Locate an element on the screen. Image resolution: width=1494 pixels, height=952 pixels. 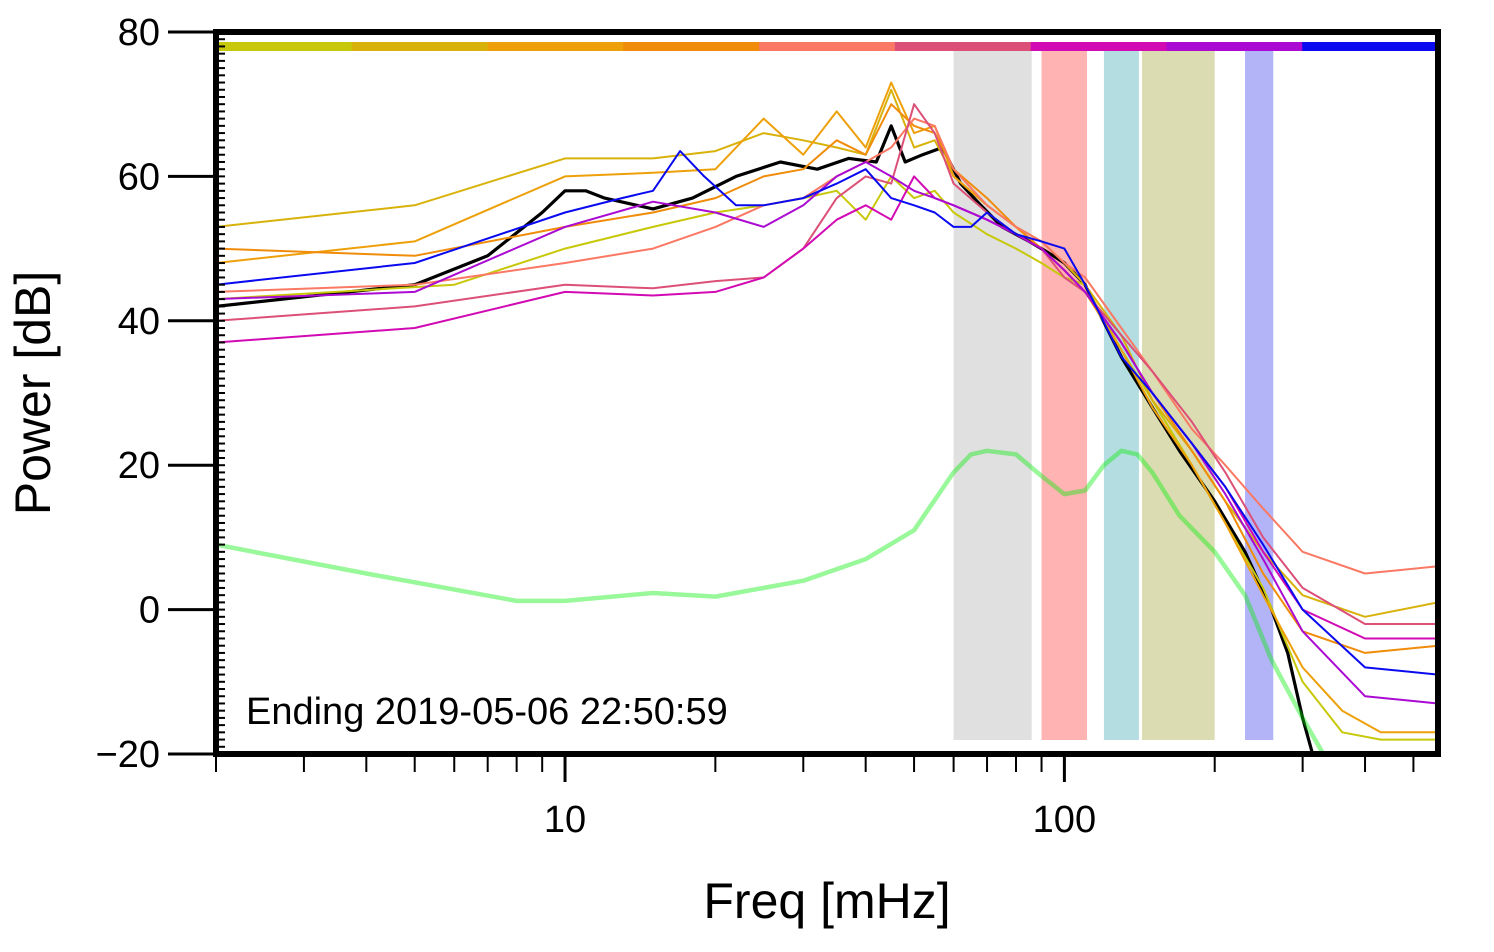
x-tick-label: 100 is located at coordinates (1064, 820).